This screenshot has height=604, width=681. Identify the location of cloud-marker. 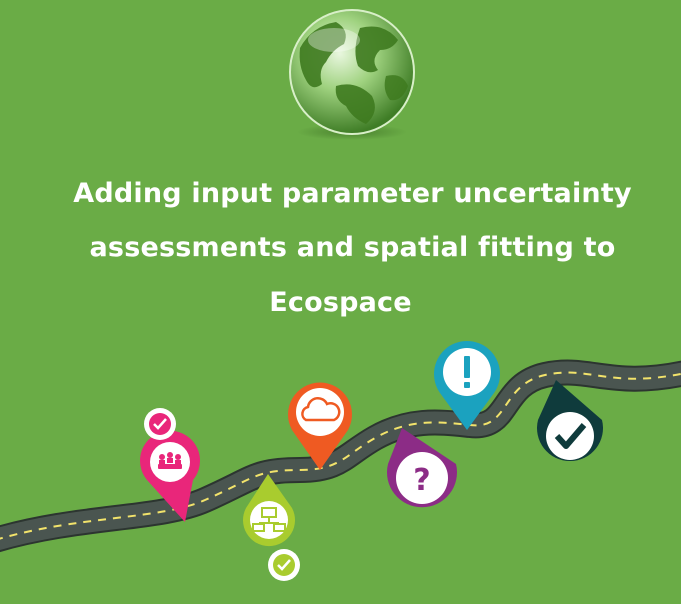
(320, 426).